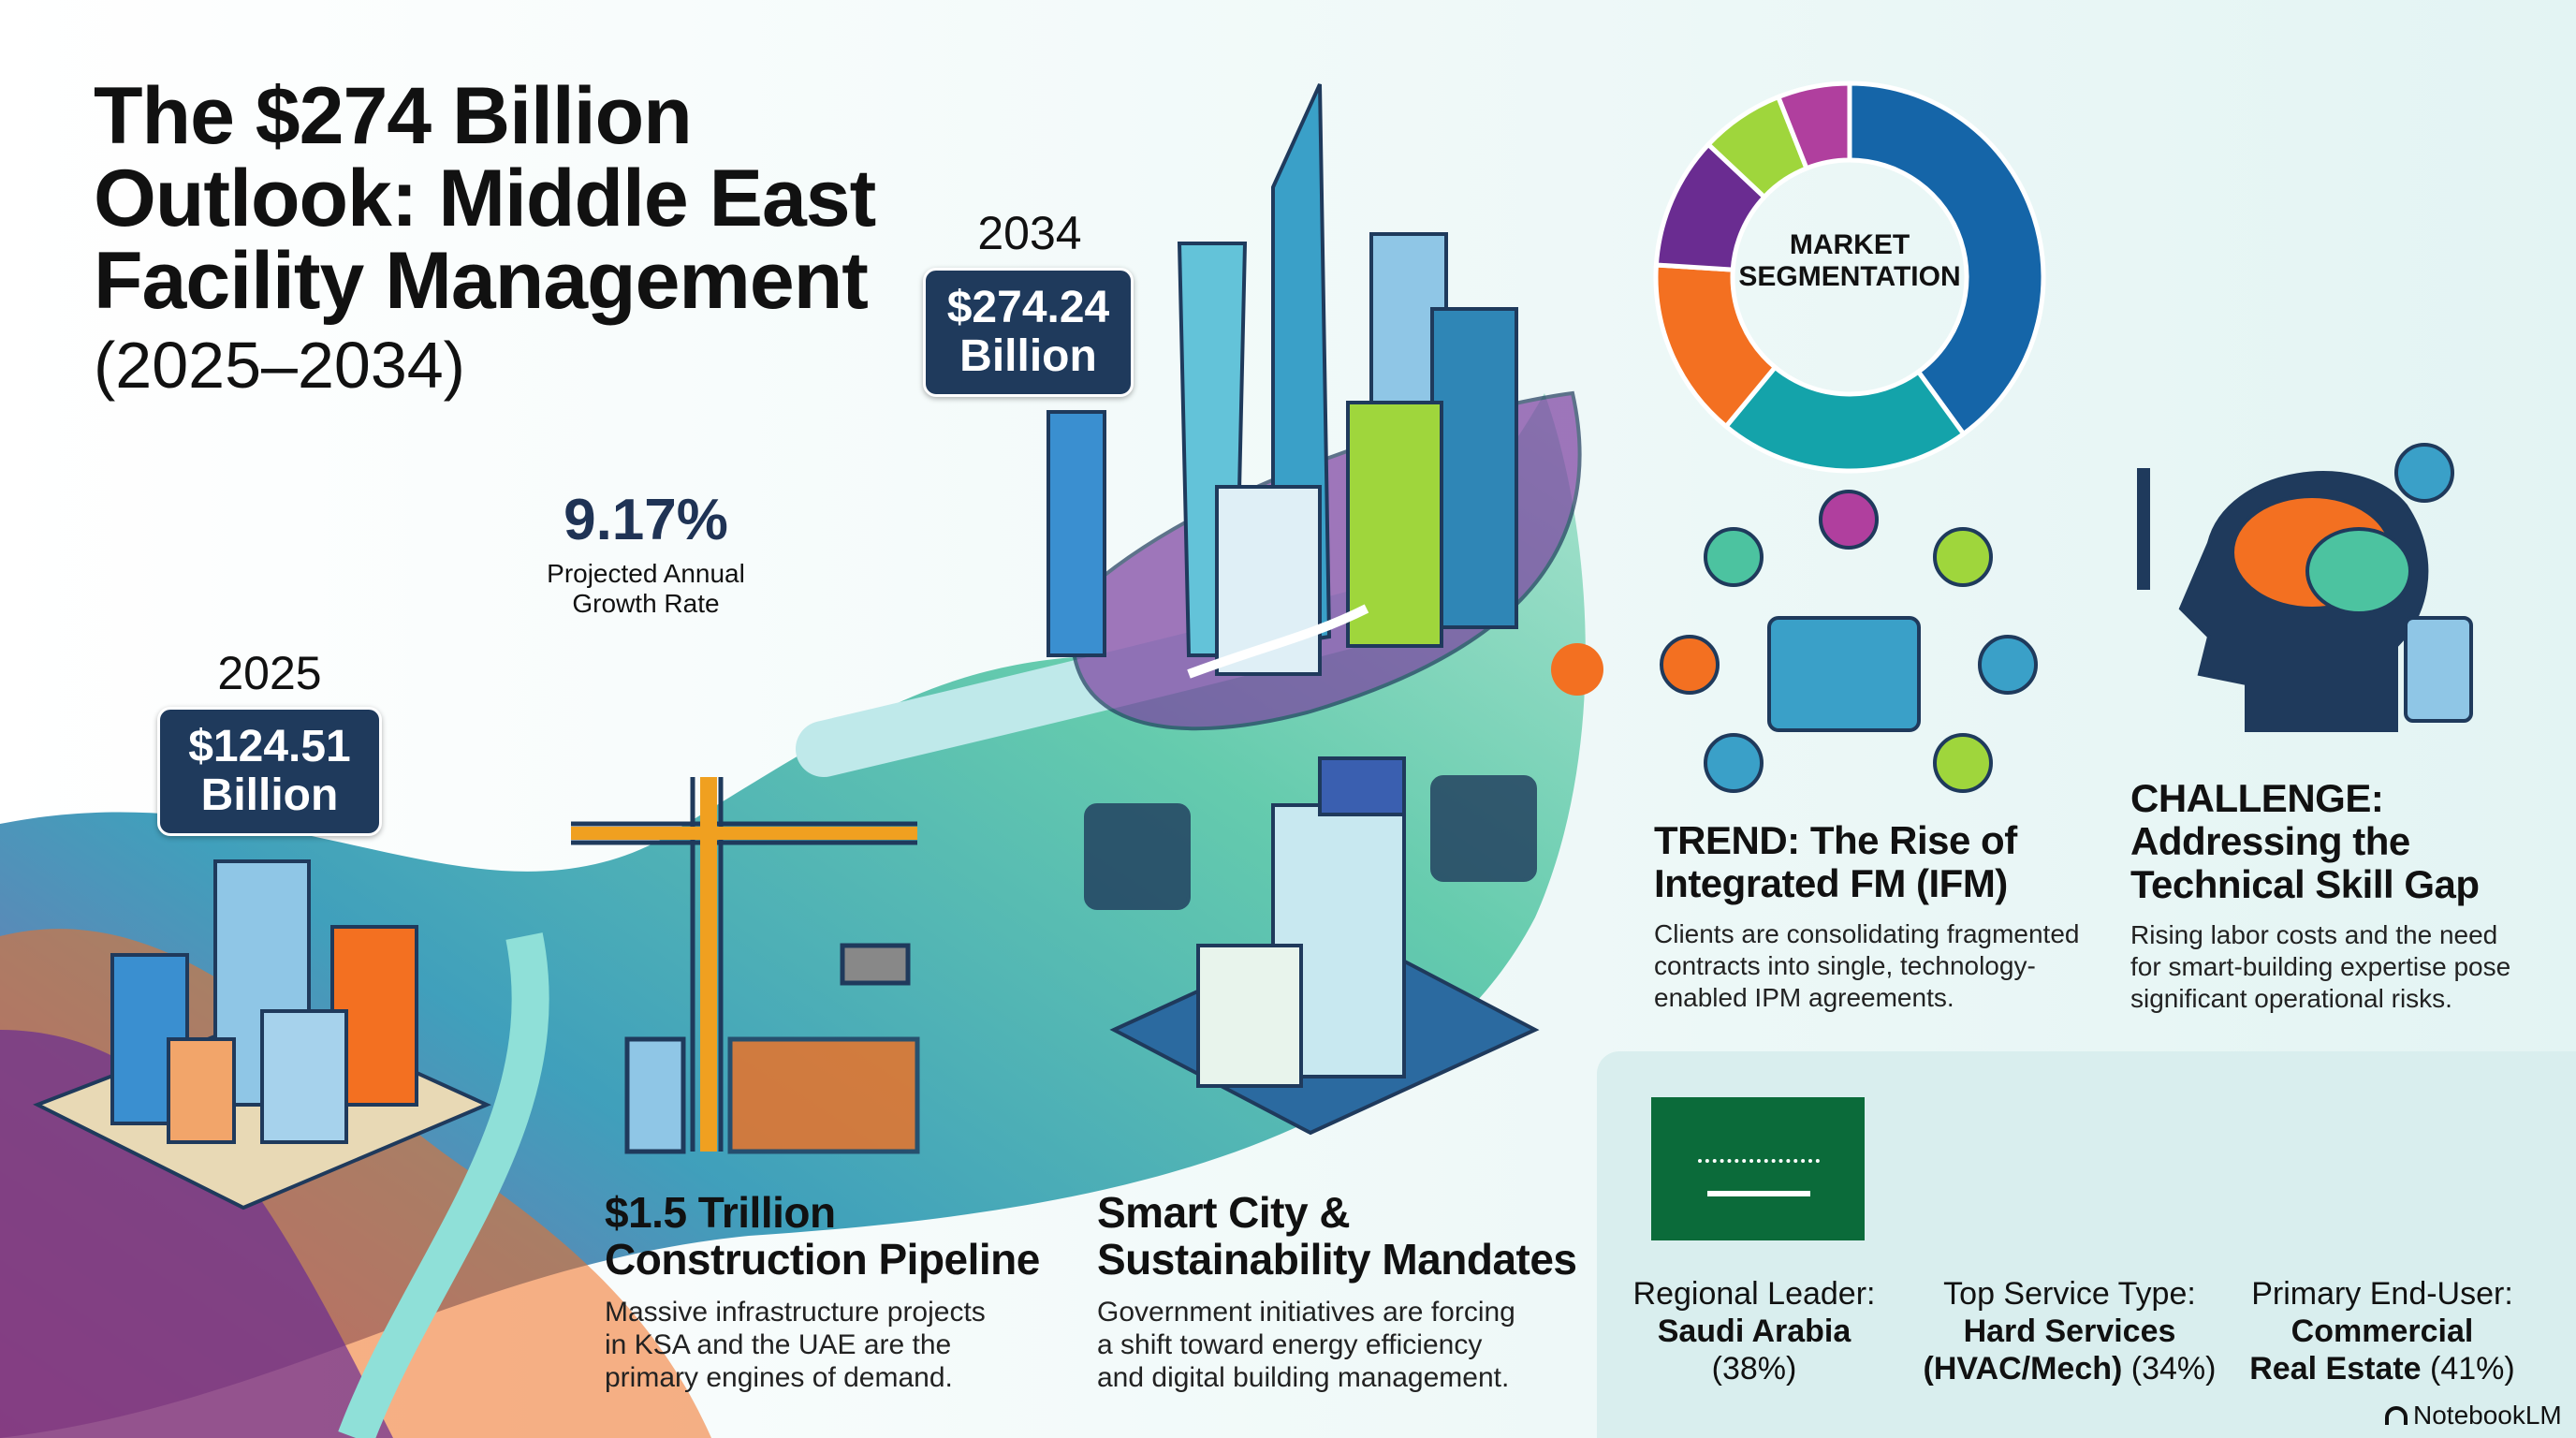  I want to click on notebooklm-brand: NotebookLM, so click(2473, 1416).